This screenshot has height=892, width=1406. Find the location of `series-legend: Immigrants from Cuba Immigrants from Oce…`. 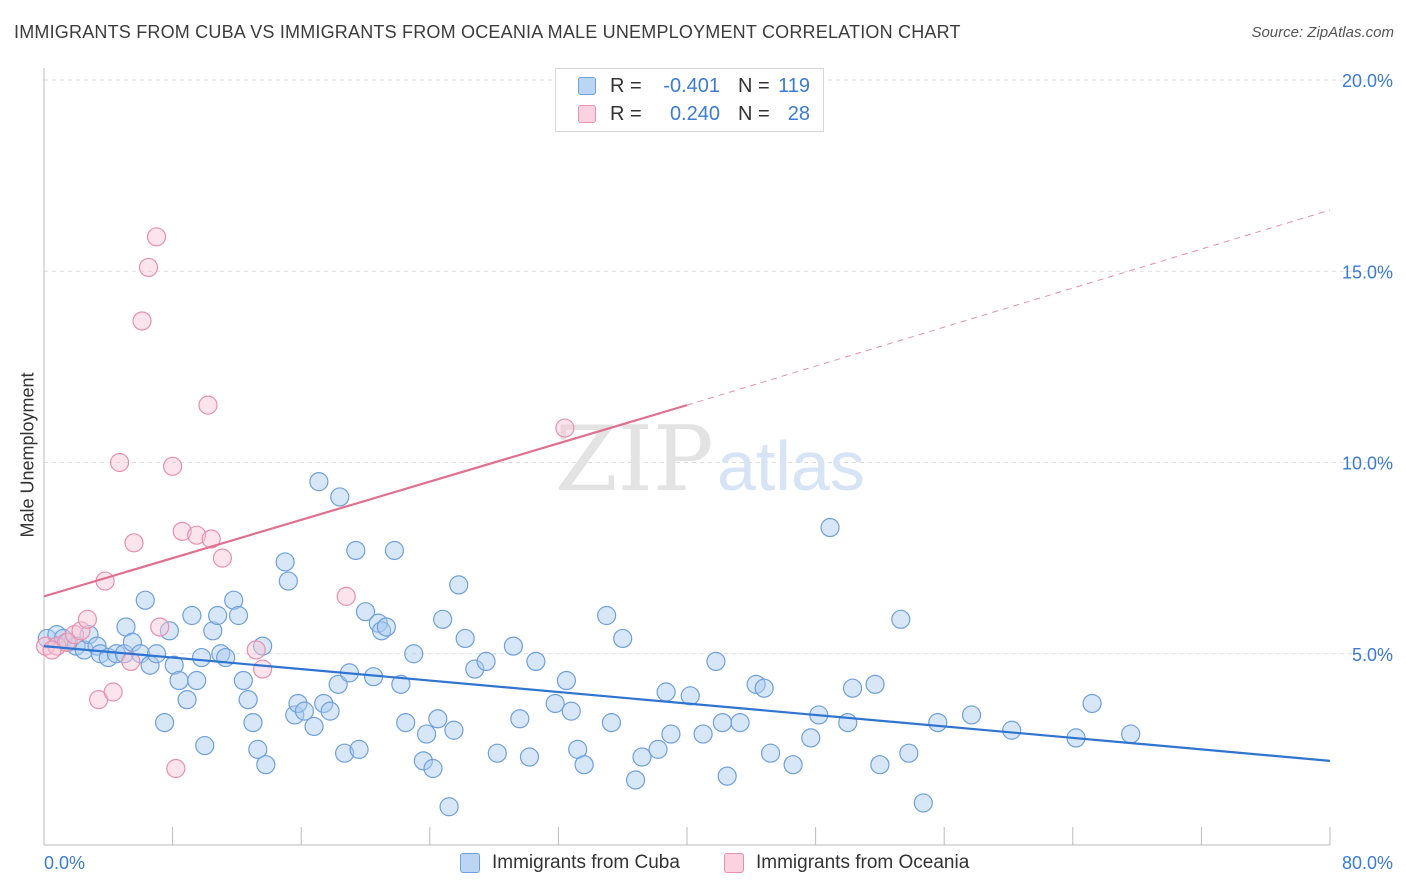

series-legend: Immigrants from Cuba Immigrants from Oce… is located at coordinates (703, 865).